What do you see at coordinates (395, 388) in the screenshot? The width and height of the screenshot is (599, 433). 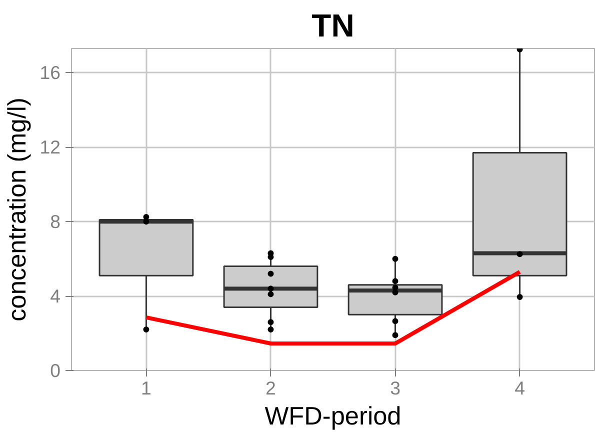 I see `x-tick-label: 3` at bounding box center [395, 388].